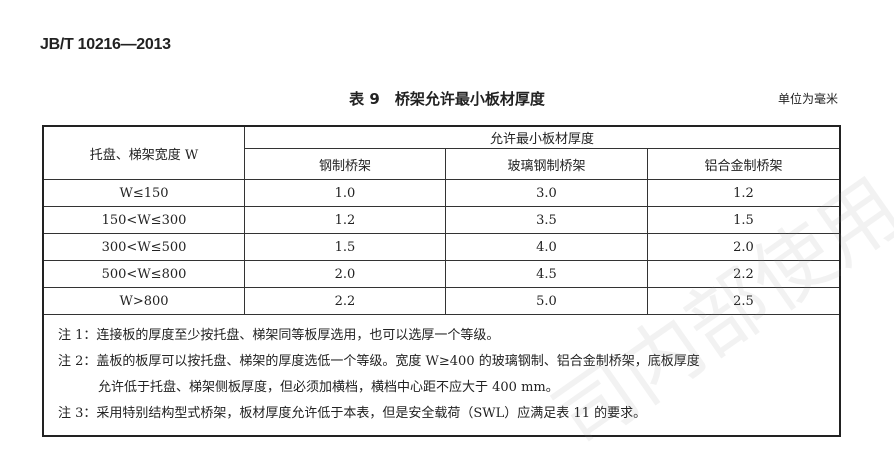 This screenshot has width=894, height=470. I want to click on width-cell: W≤150, so click(143, 193).